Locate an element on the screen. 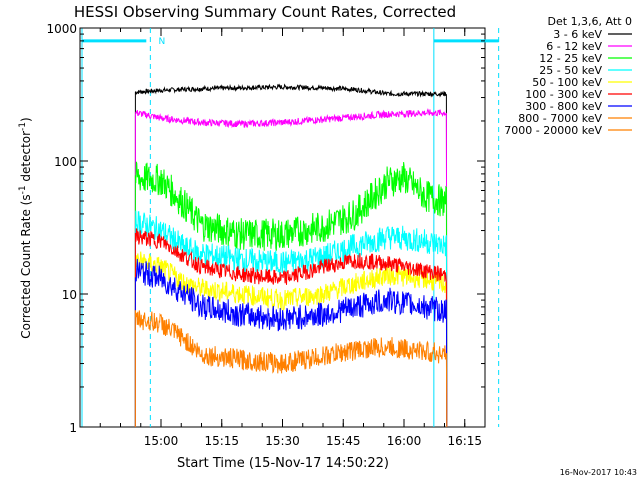 This screenshot has width=640, height=480. x-tick-label: 15:30 is located at coordinates (282, 441).